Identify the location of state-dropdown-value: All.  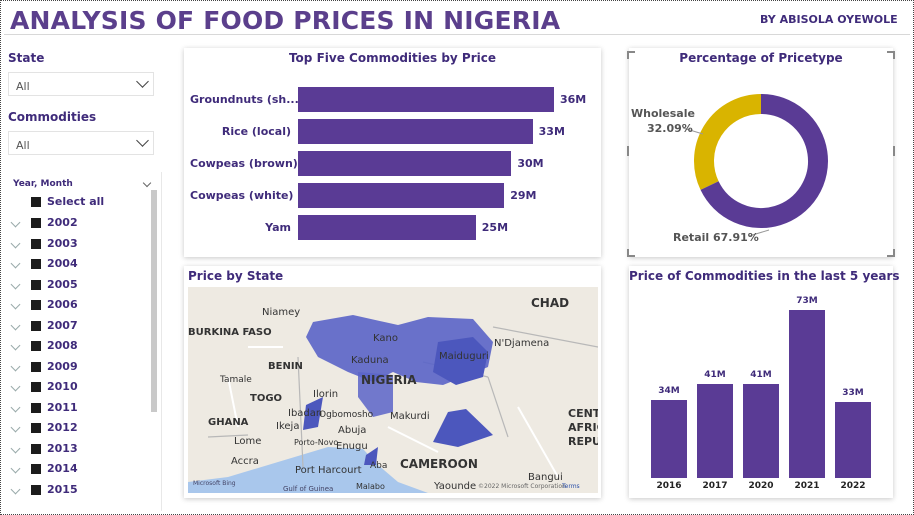
(23, 86).